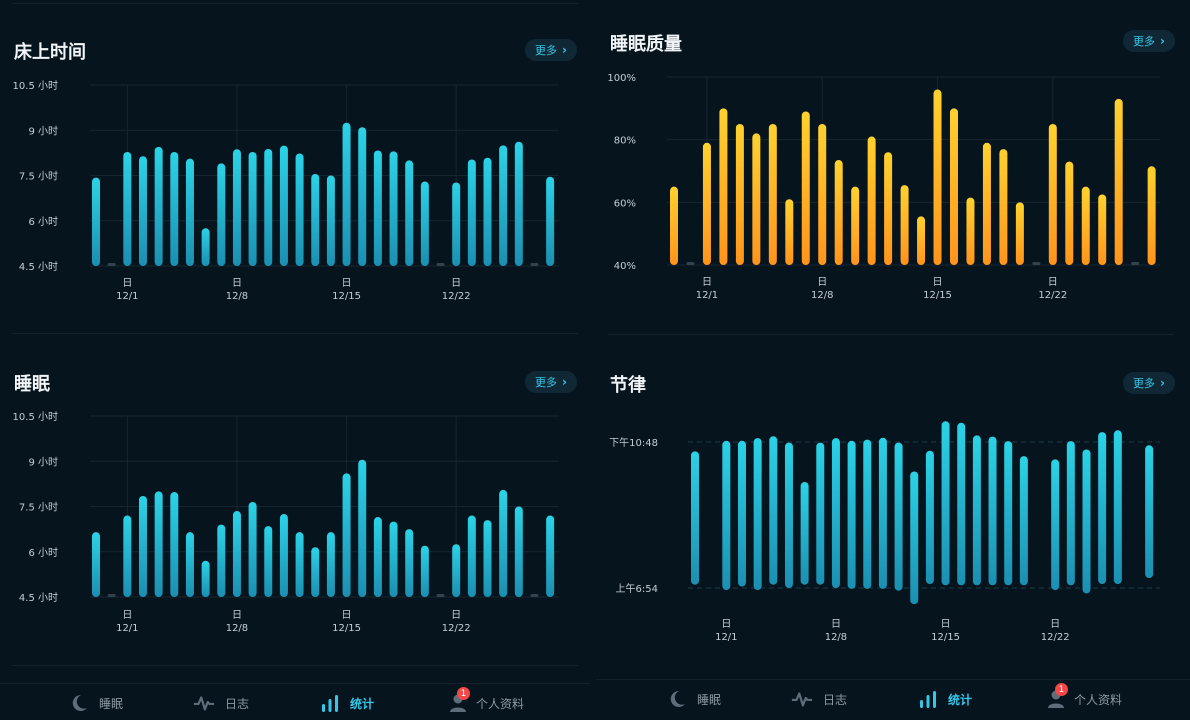 Image resolution: width=1190 pixels, height=720 pixels. What do you see at coordinates (551, 382) in the screenshot?
I see `sleep-more-button: 更多 ›` at bounding box center [551, 382].